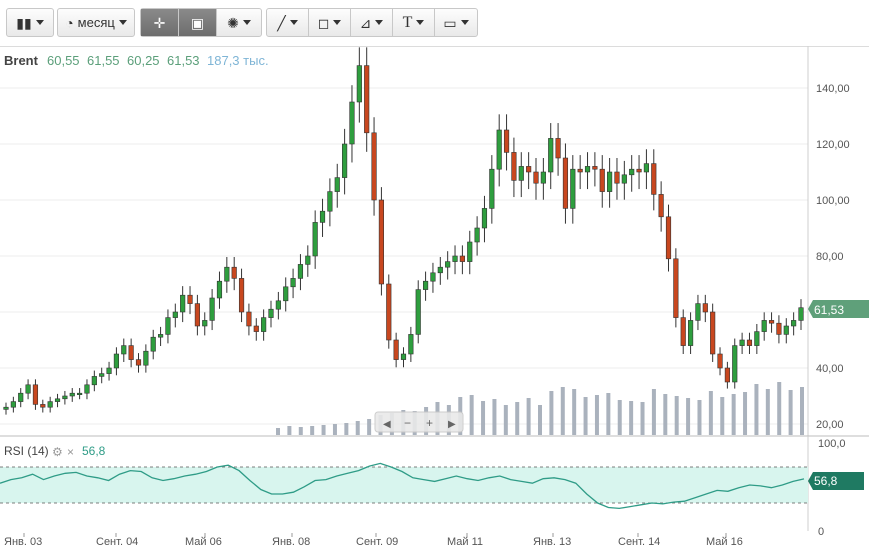  Describe the element at coordinates (450, 22) in the screenshot. I see `image-tool-icon: ▭` at that location.